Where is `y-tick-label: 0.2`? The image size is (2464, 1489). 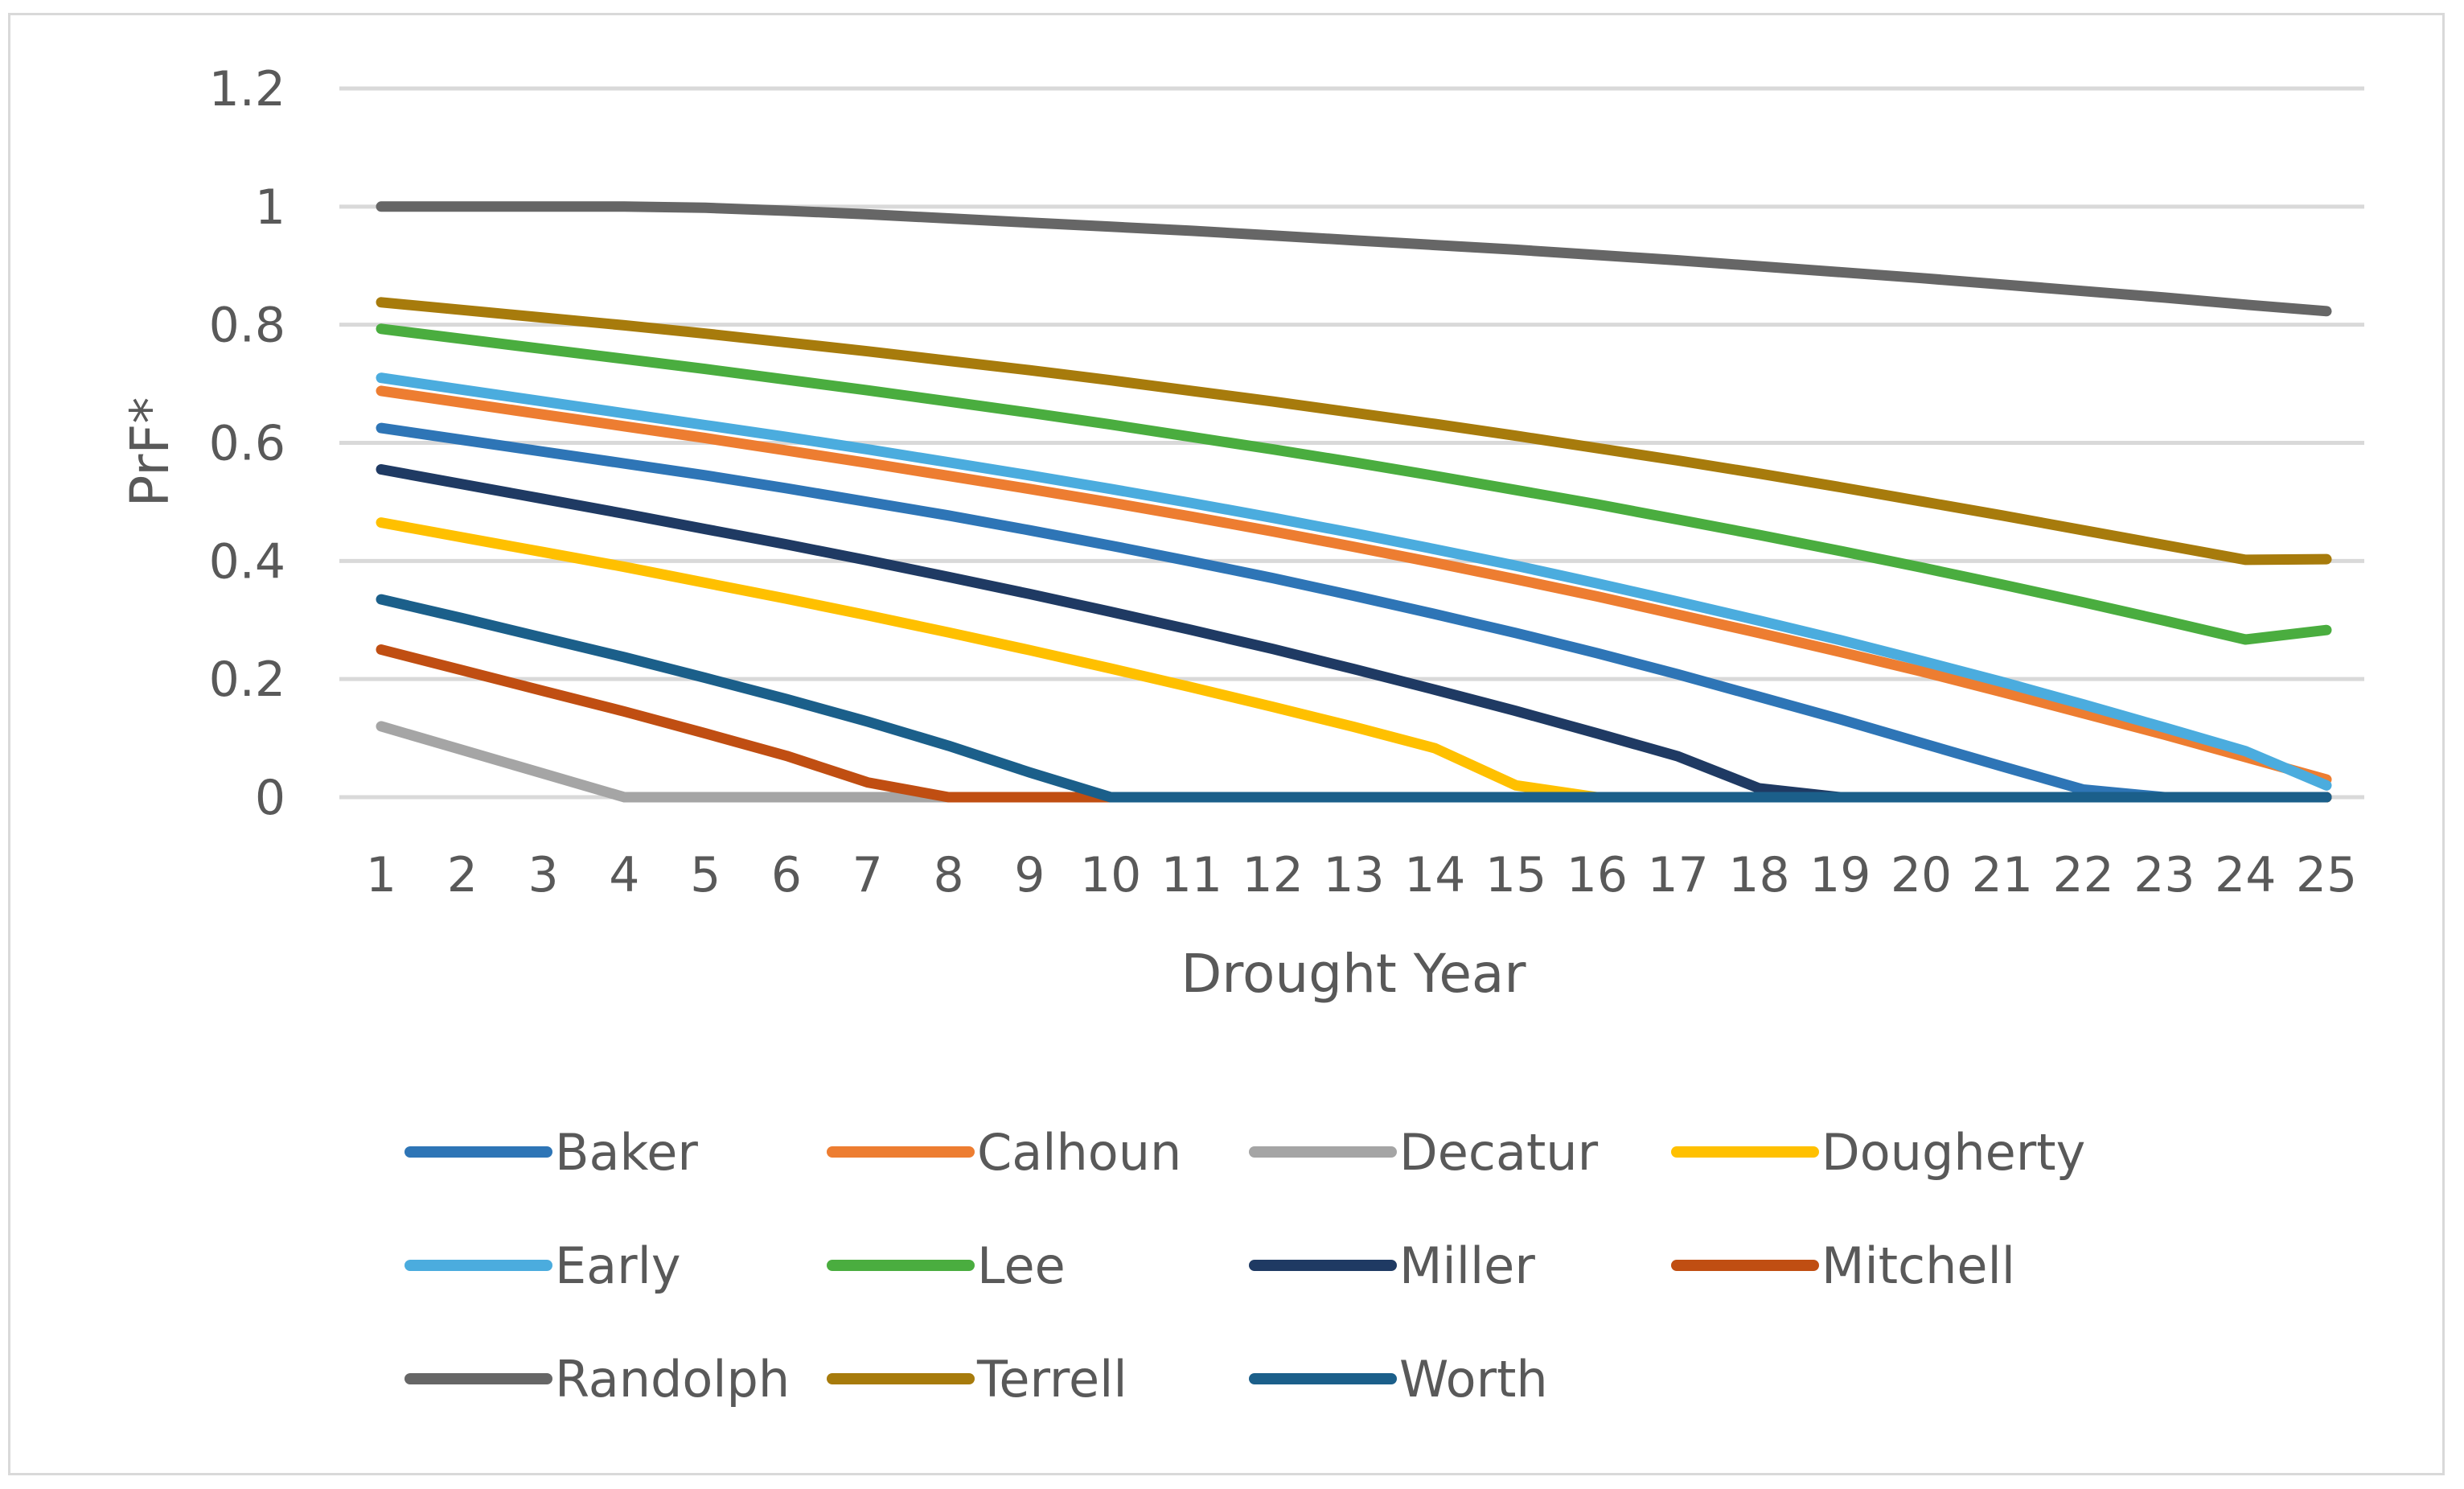
y-tick-label: 0.2 is located at coordinates (247, 680).